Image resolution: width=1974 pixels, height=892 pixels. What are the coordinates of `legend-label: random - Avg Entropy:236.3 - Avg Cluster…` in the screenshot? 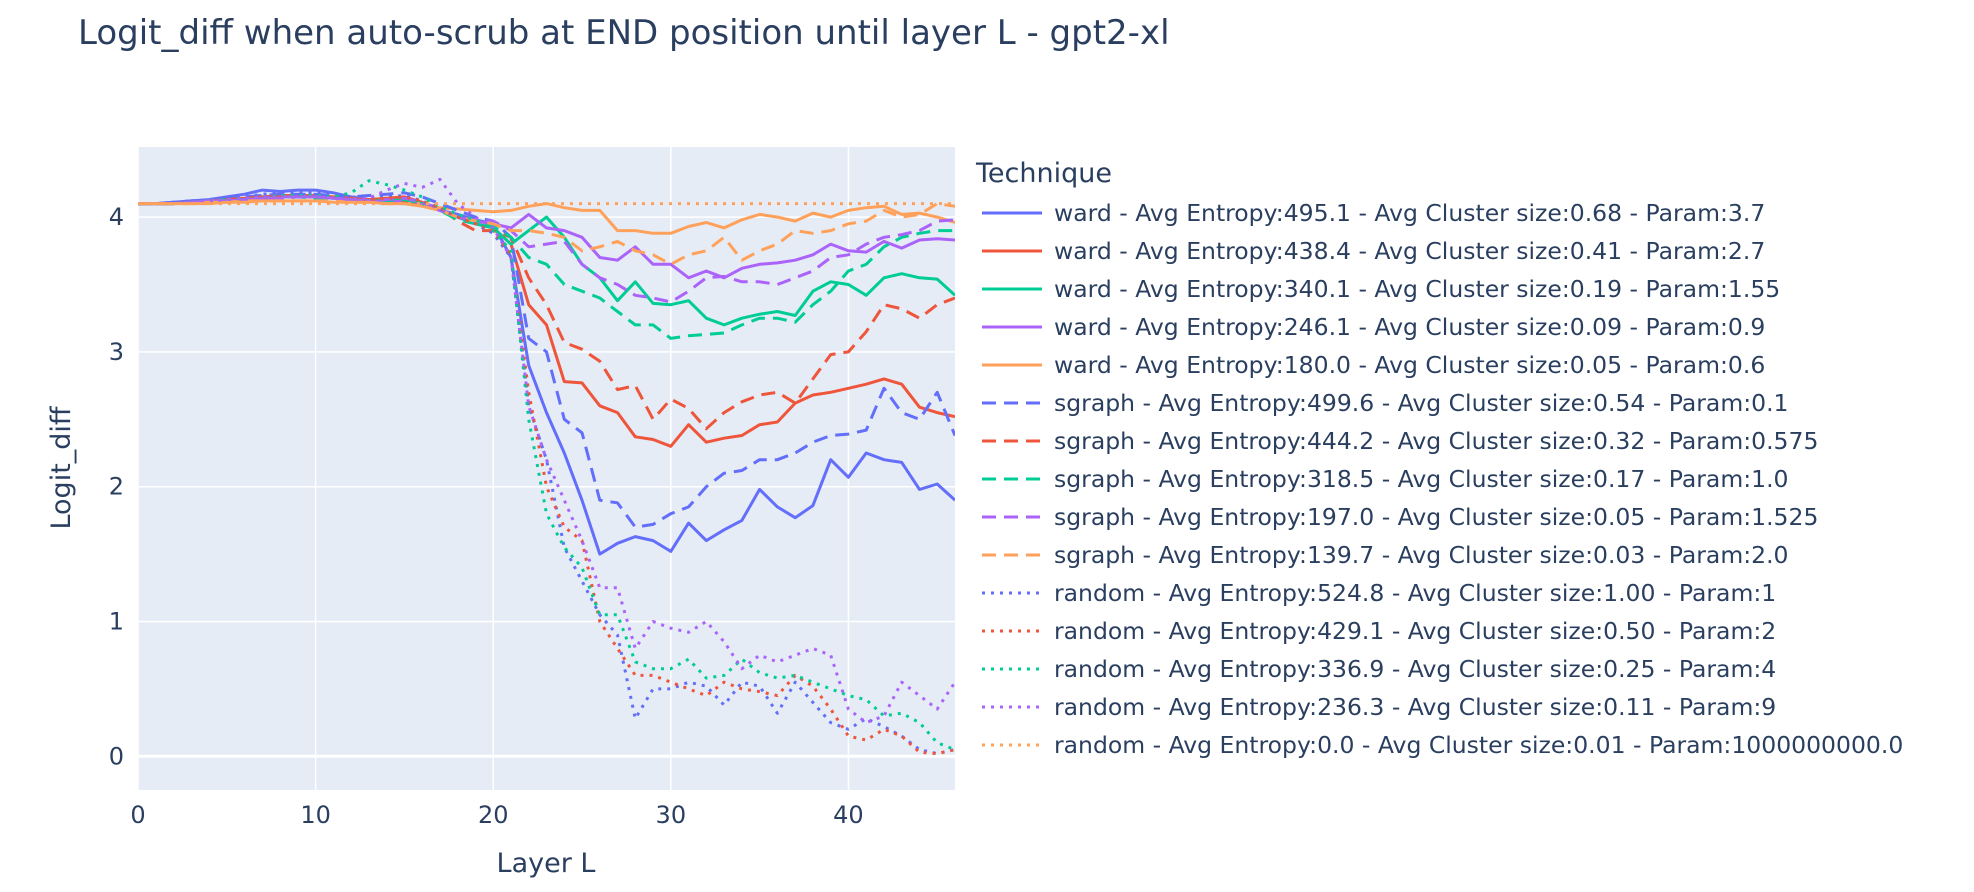 It's located at (1415, 707).